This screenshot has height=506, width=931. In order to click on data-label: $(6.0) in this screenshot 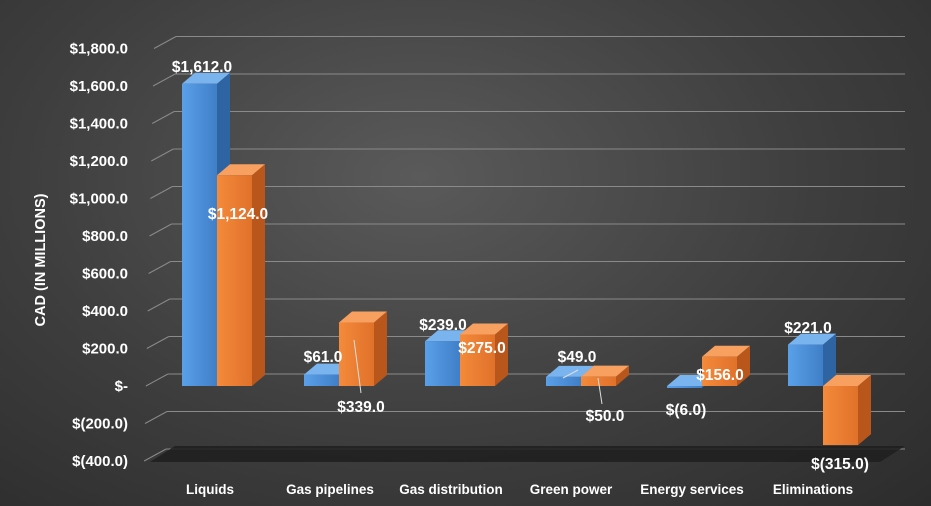, I will do `click(686, 410)`.